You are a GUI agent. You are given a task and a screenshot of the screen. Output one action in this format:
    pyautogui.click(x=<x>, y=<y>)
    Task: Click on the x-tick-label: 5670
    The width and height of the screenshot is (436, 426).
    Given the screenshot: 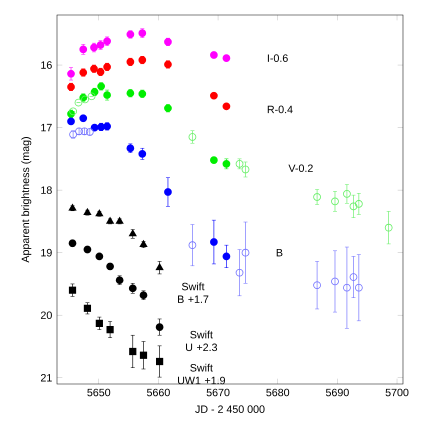 What is the action you would take?
    pyautogui.click(x=218, y=392)
    